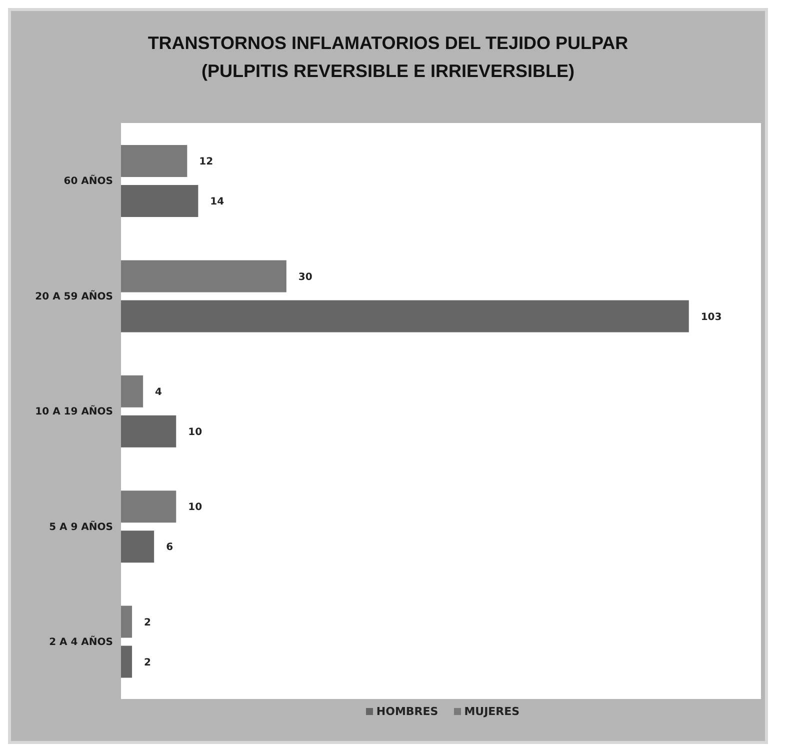 The image size is (794, 754). I want to click on chart-title: TRANSTORNOS INFLAMATORIOS DEL TEJIDO PULPAR (PULPITIS REVERSIBLE E IRRIEVERSIBLE), so click(388, 57).